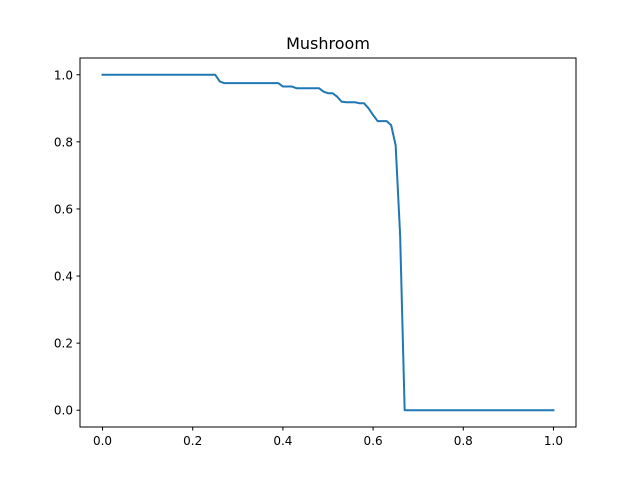 This screenshot has width=640, height=480. What do you see at coordinates (282, 441) in the screenshot?
I see `x-tick-label: 0.4` at bounding box center [282, 441].